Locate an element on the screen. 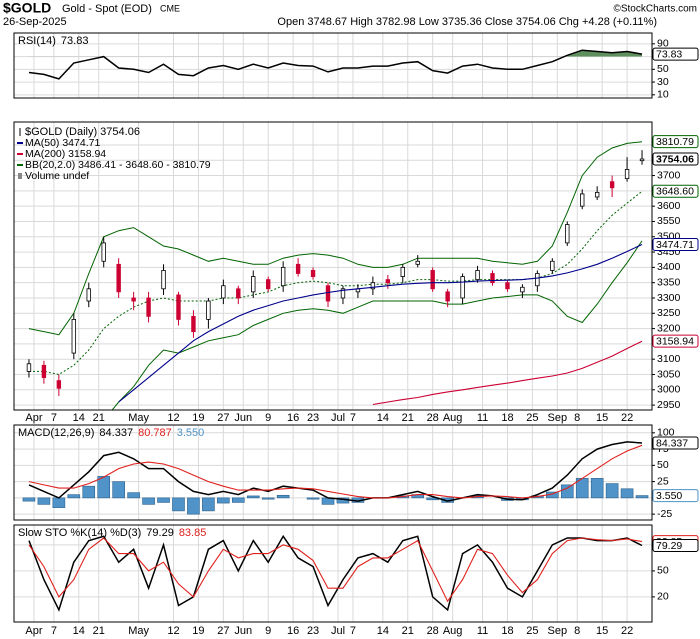 The image size is (700, 639). panel is located at coordinates (333, 472).